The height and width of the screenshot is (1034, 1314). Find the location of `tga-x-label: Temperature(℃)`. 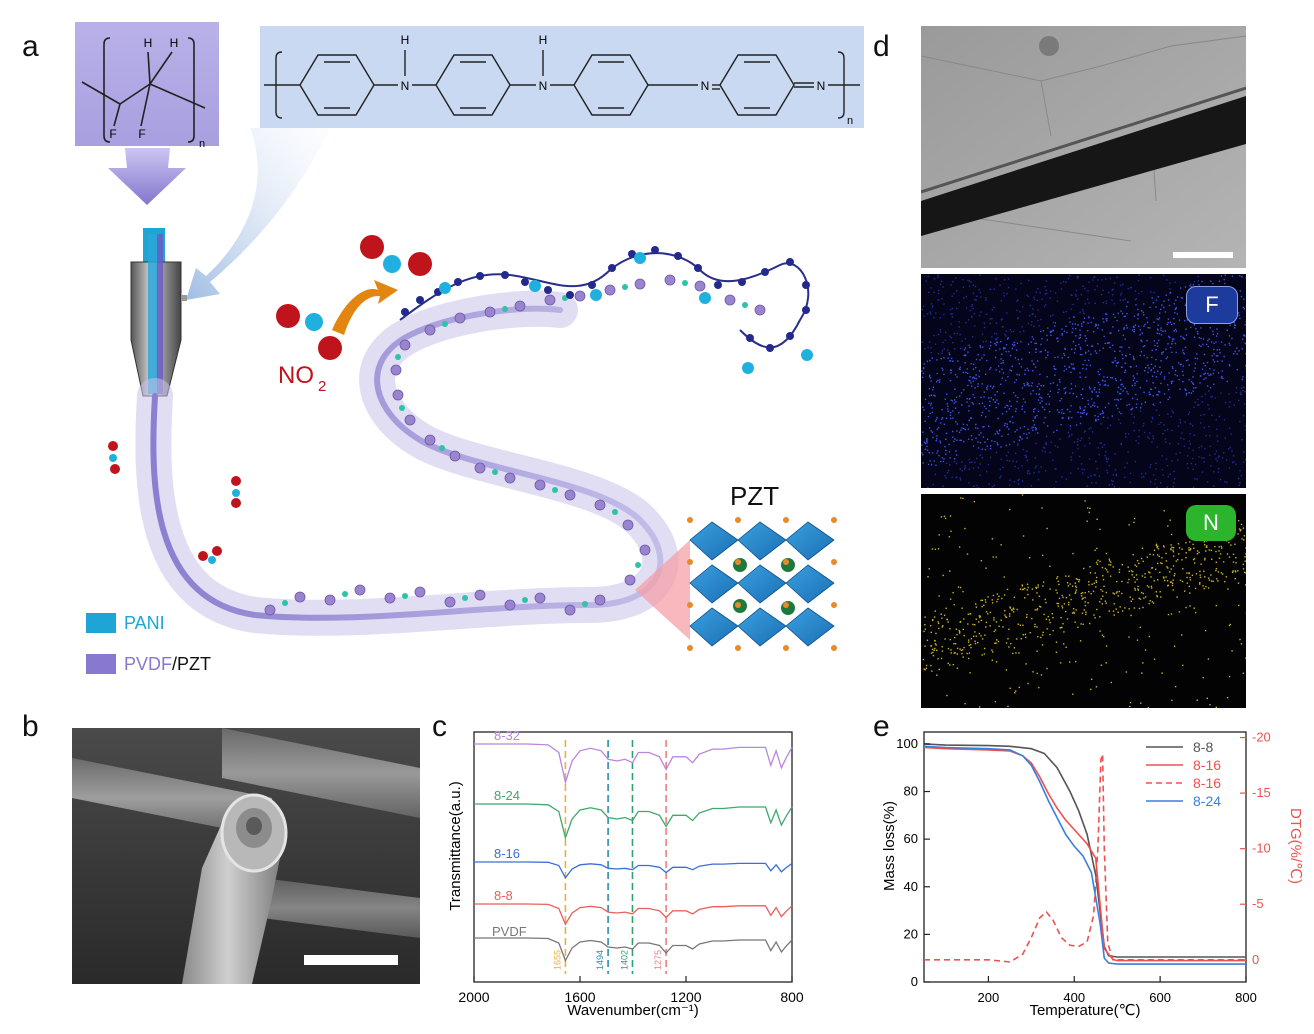

tga-x-label: Temperature(℃) is located at coordinates (1084, 1010).